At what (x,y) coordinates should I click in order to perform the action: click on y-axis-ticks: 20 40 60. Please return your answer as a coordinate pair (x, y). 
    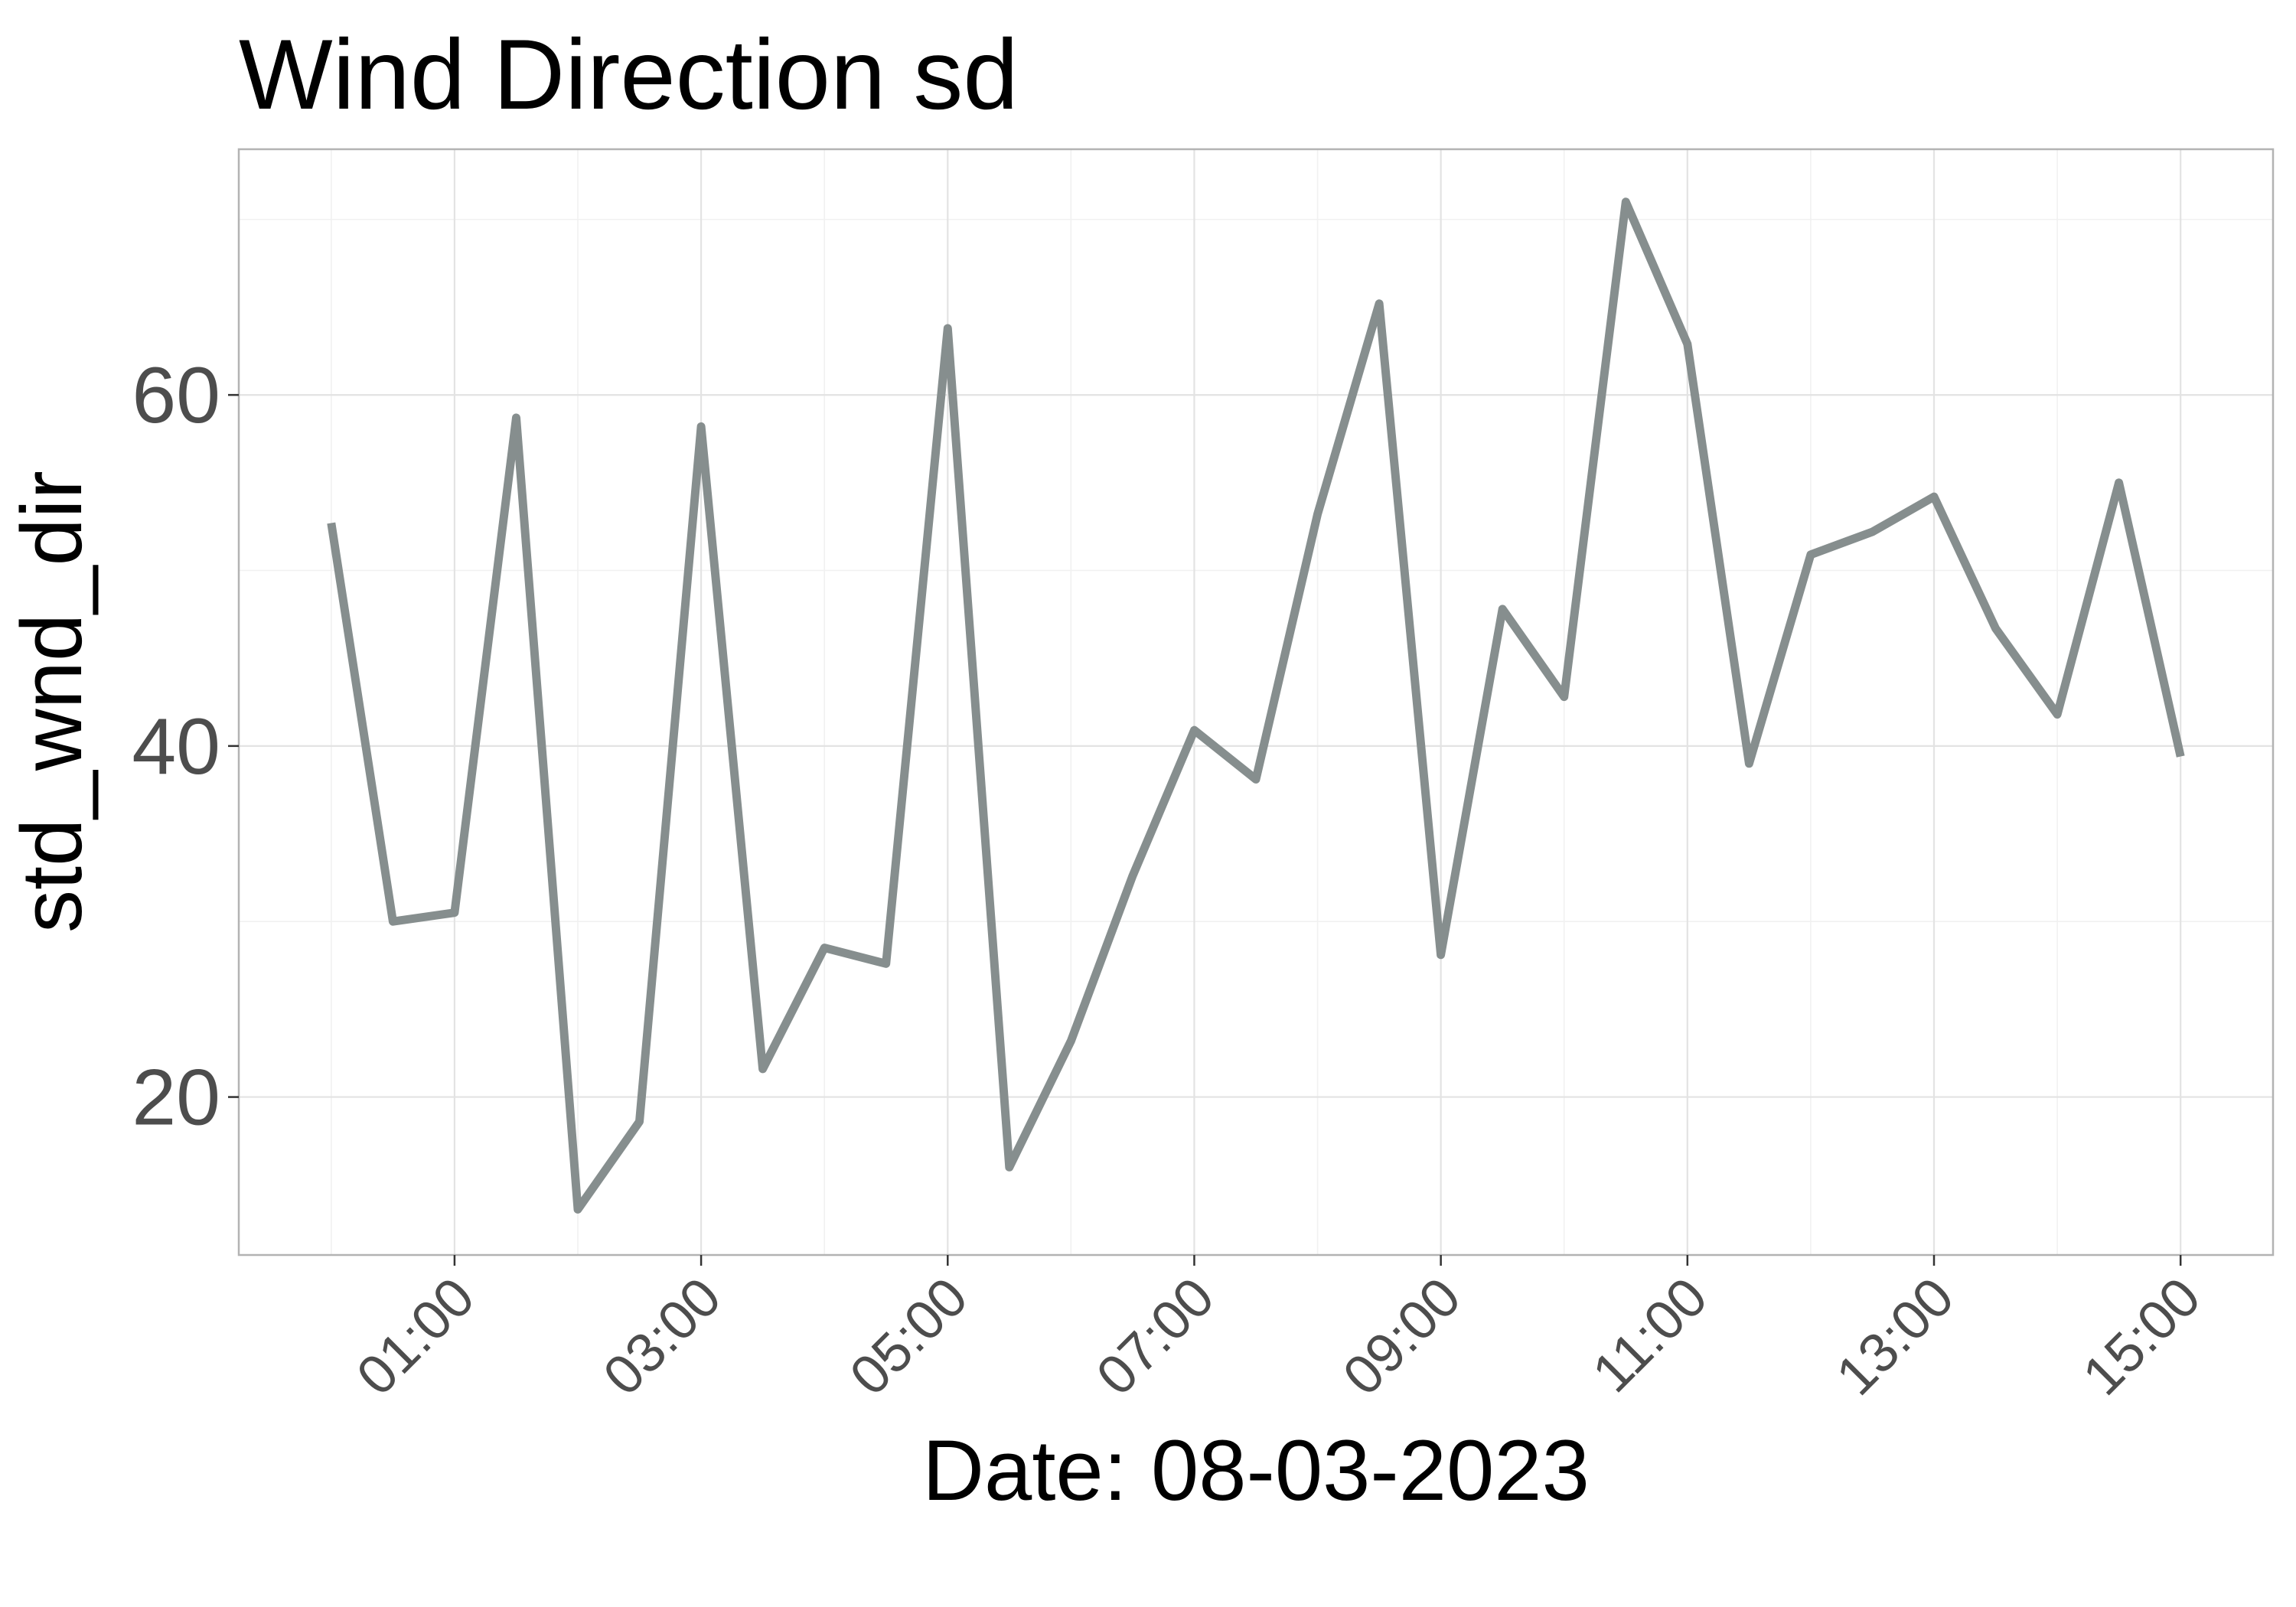
    Looking at the image, I should click on (185, 747).